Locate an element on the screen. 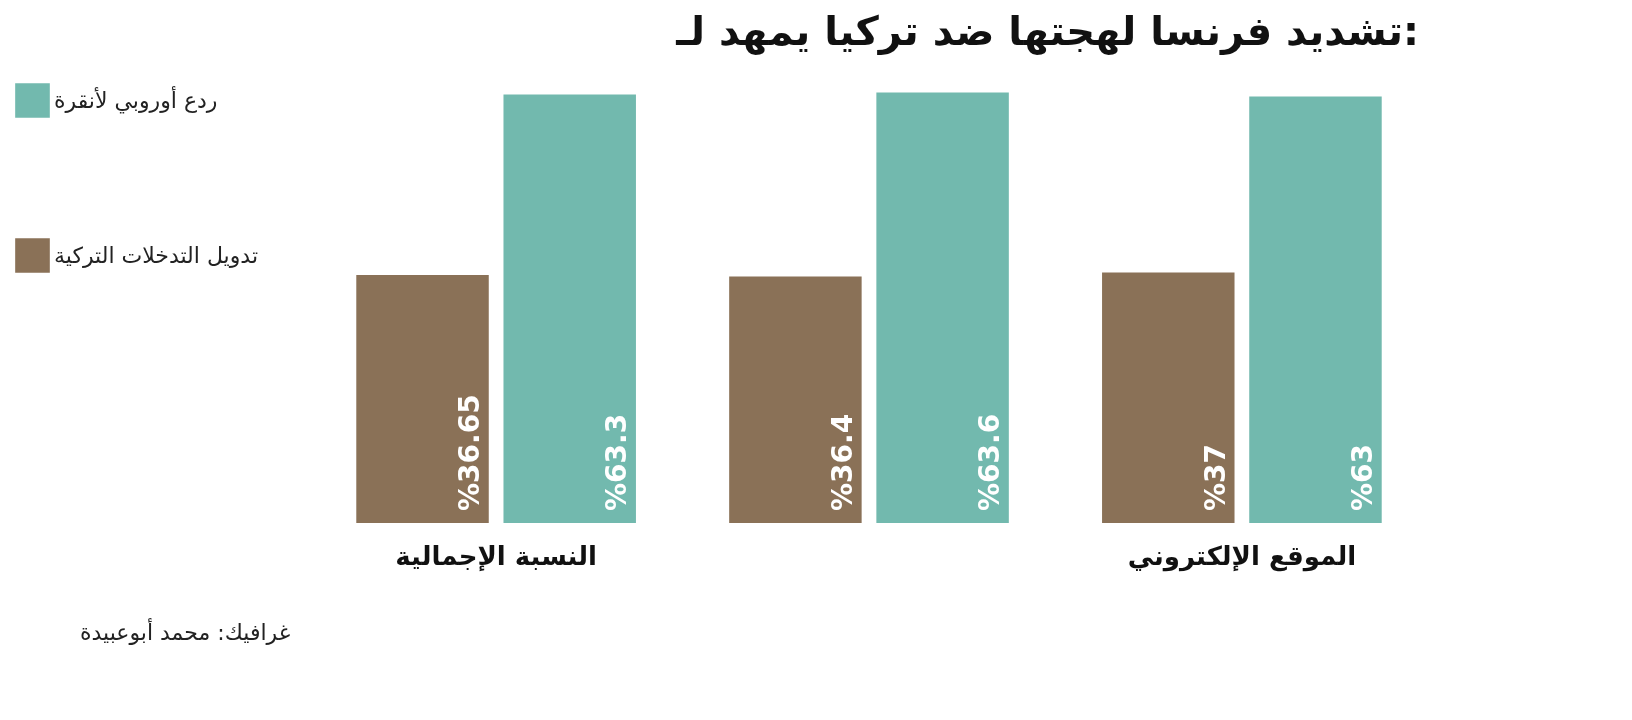 This screenshot has width=1632, height=720. text: غرافيك: محمد أبوعبيدة is located at coordinates (185, 632).